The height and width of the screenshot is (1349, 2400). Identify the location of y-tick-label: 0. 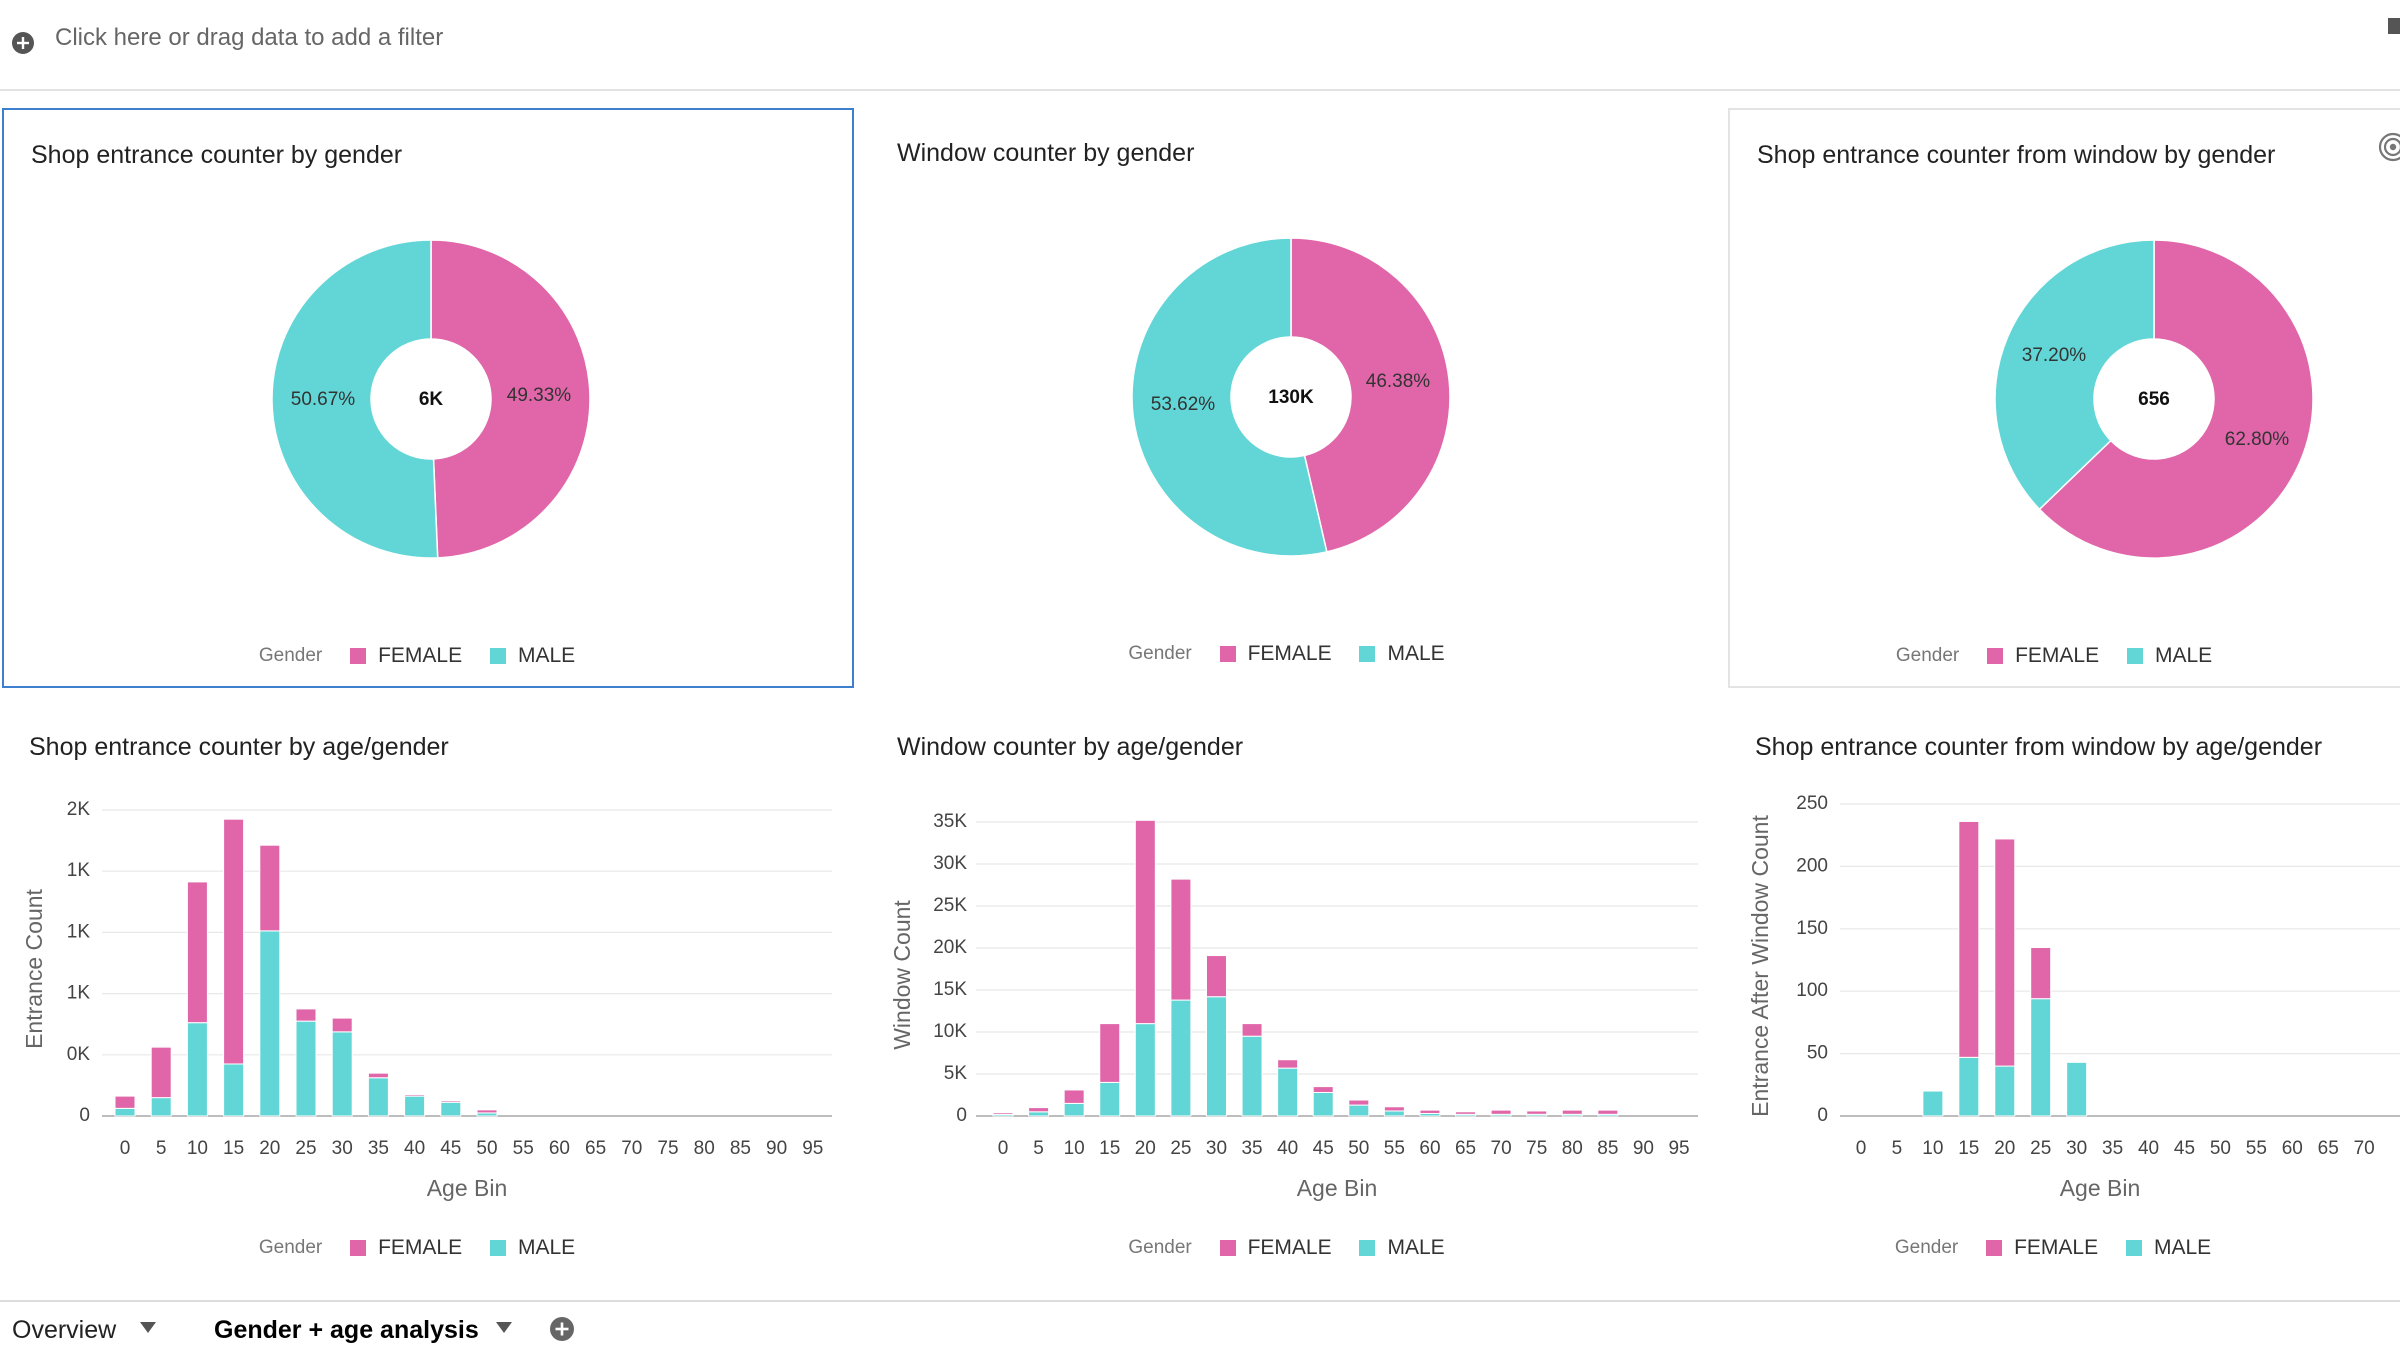
(961, 1115).